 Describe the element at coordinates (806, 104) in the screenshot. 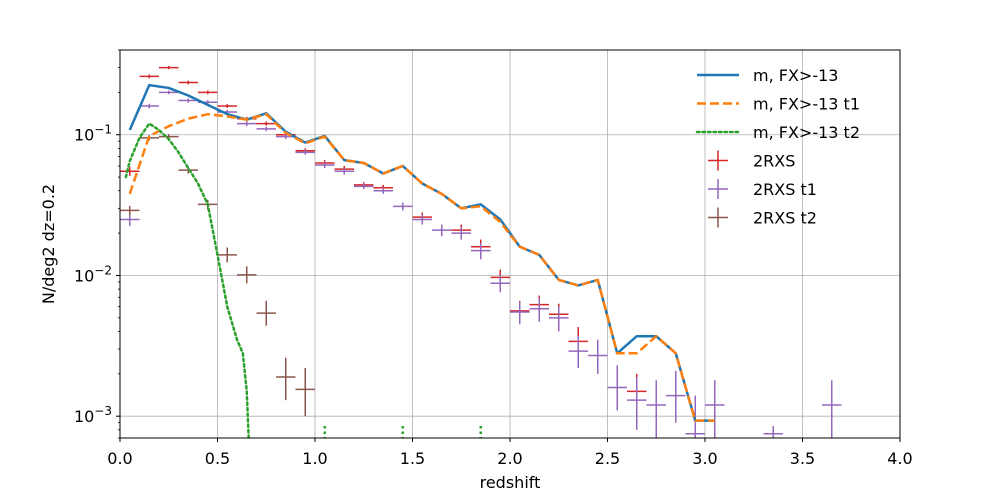

I see `legend-label: m, FX>-13 t1` at that location.